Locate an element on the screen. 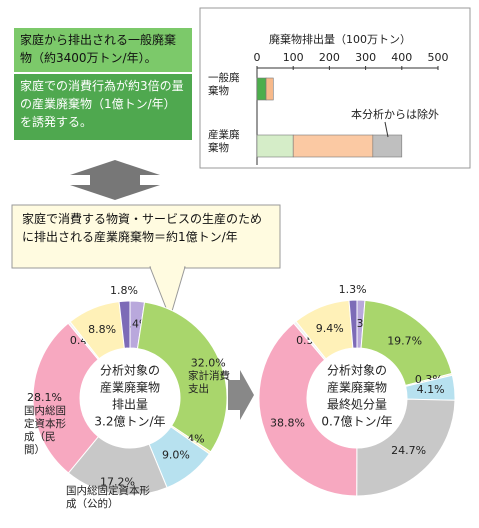 The width and height of the screenshot is (479, 528). value-label: 4.1% is located at coordinates (431, 389).